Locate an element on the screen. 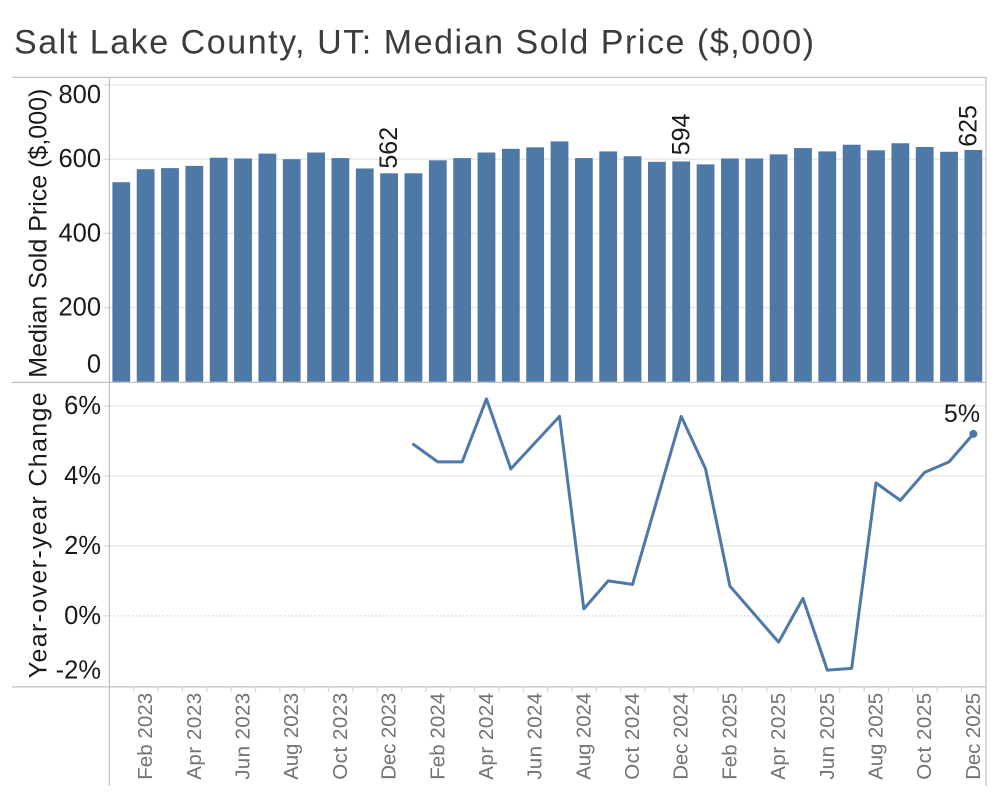  svg-text: 0 is located at coordinates (94, 364).